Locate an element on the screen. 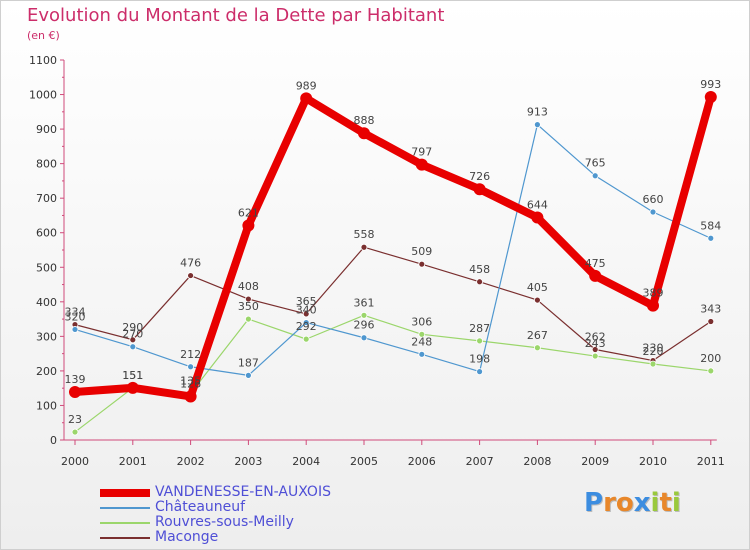  logo-letter: r is located at coordinates (609, 503).